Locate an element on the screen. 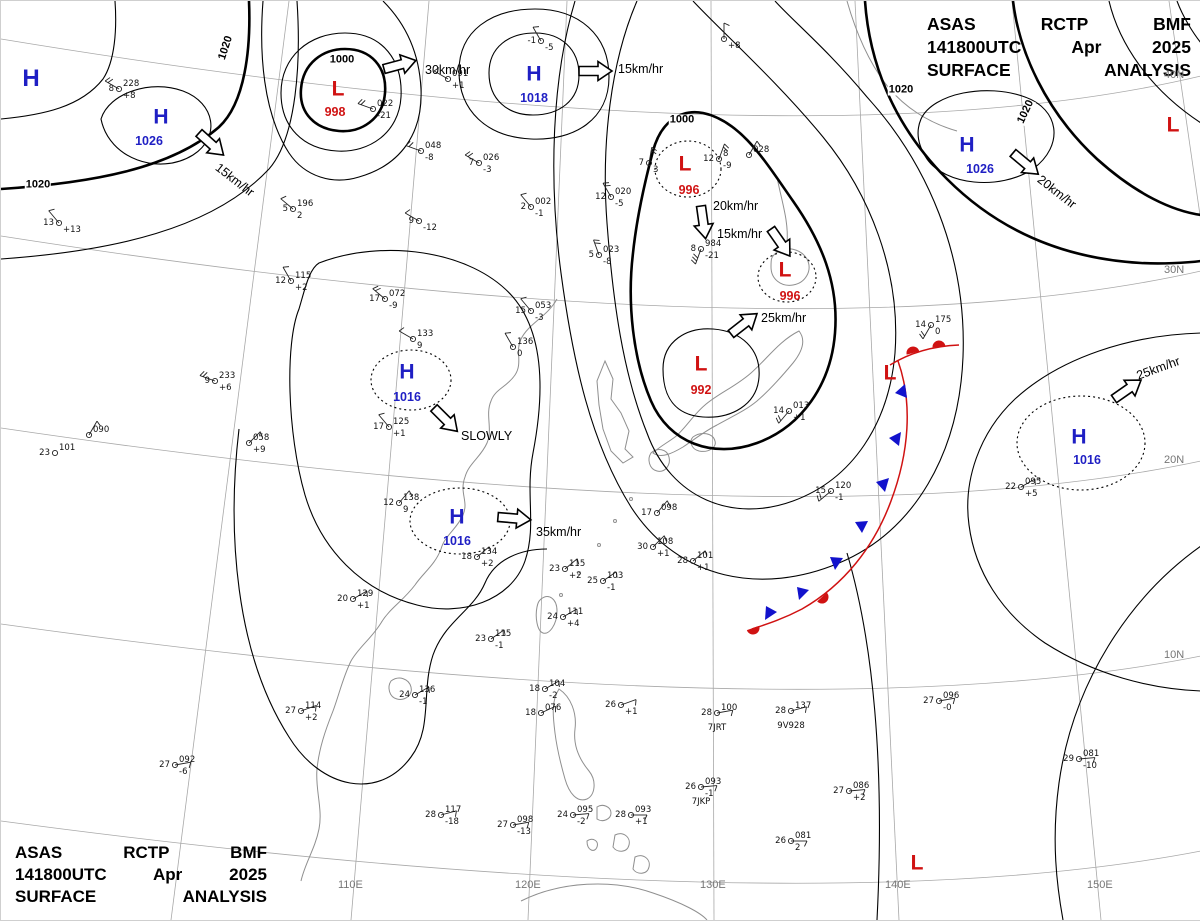 Image resolution: width=1200 pixels, height=921 pixels. isobar-1000-north is located at coordinates (343, 90).